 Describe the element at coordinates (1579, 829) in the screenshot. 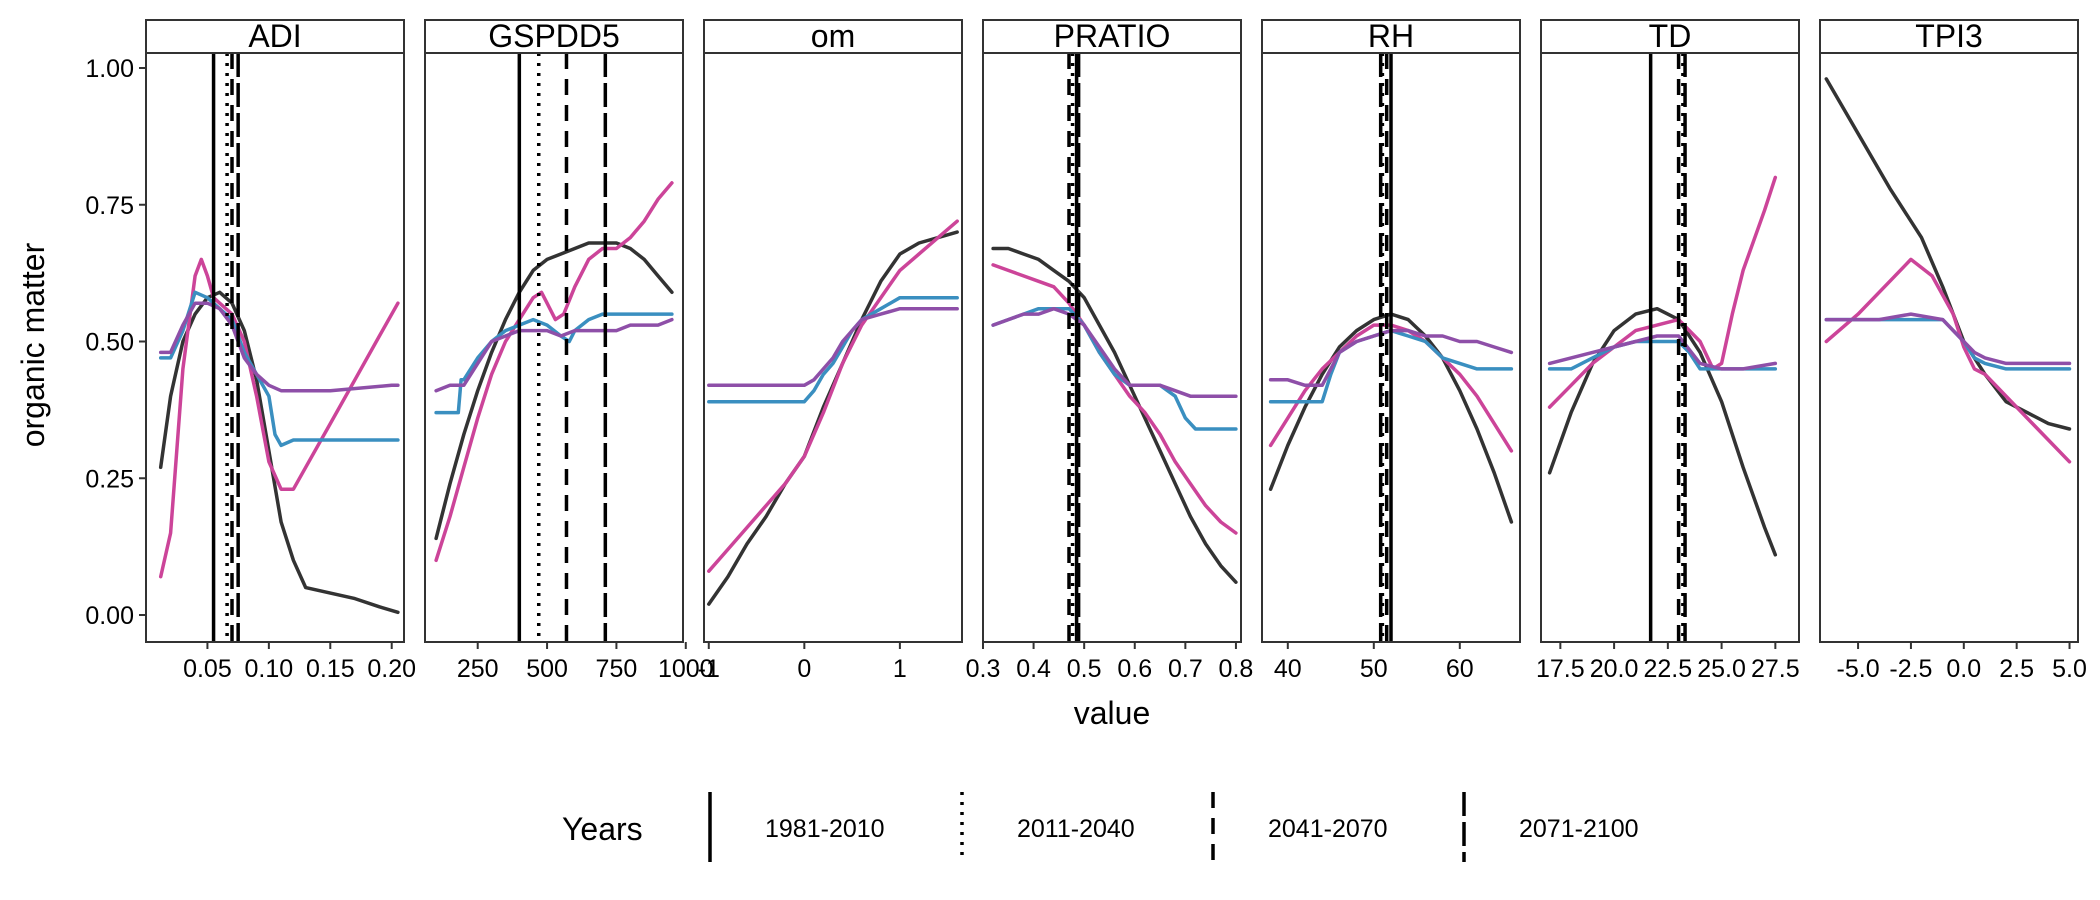

I see `legend-label: 2071-2100` at that location.